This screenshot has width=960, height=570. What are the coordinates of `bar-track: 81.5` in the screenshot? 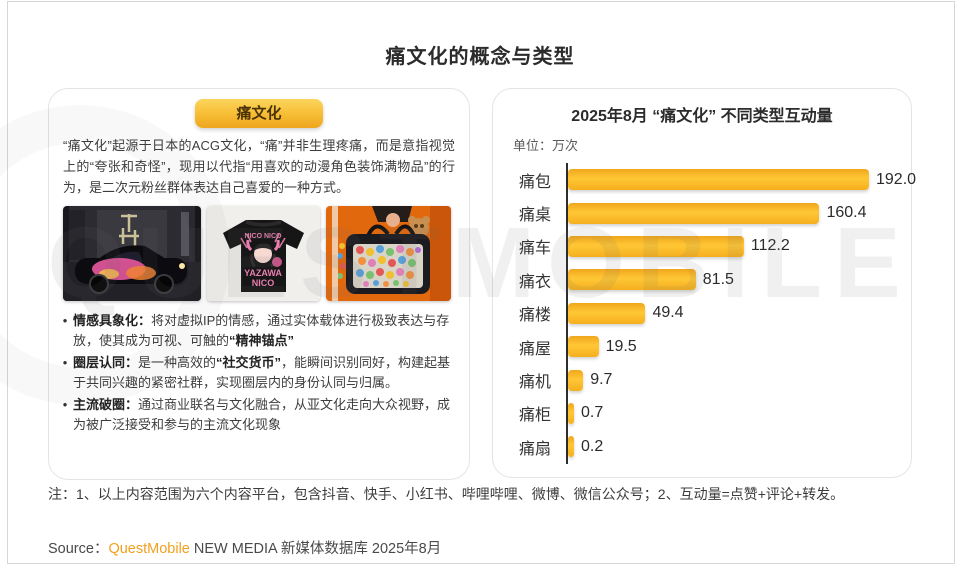 It's located at (732, 280).